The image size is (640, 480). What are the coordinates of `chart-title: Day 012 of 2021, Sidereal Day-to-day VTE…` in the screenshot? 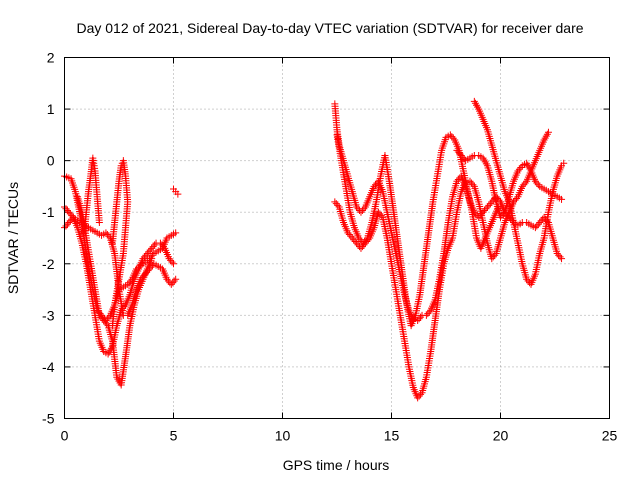 It's located at (329, 28).